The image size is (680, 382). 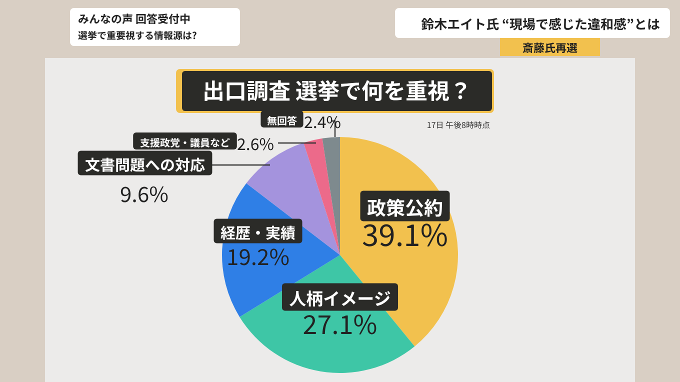 I want to click on text: 選挙で重要視する情報源は?, so click(x=137, y=35).